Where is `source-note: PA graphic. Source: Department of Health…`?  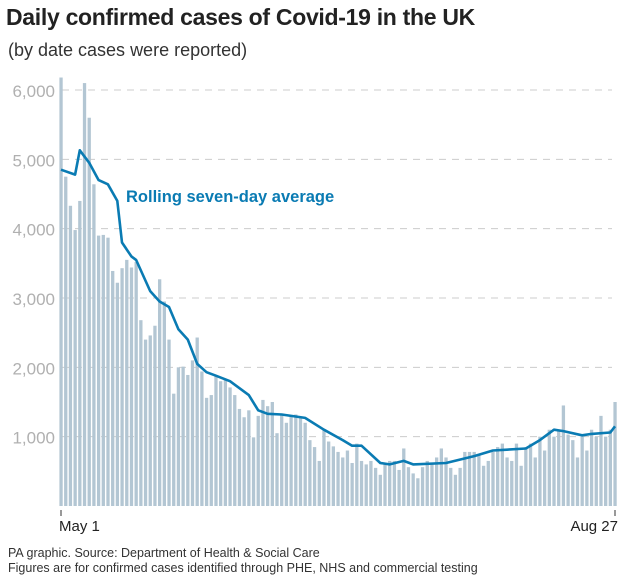
source-note: PA graphic. Source: Department of Health… is located at coordinates (164, 553).